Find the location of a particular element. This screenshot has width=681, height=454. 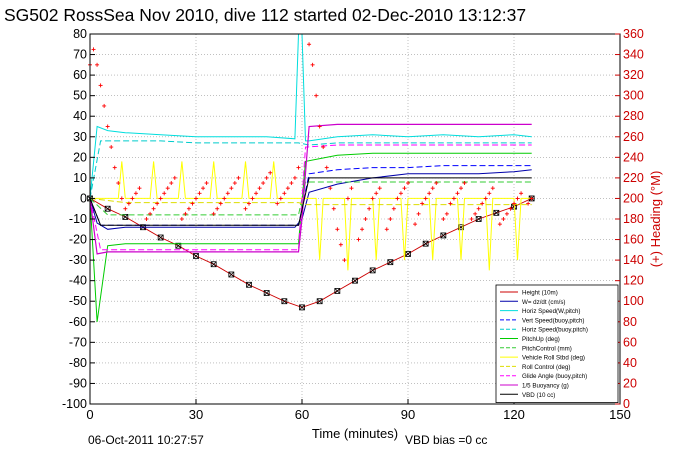

y-tick-label: 20 is located at coordinates (80, 157).